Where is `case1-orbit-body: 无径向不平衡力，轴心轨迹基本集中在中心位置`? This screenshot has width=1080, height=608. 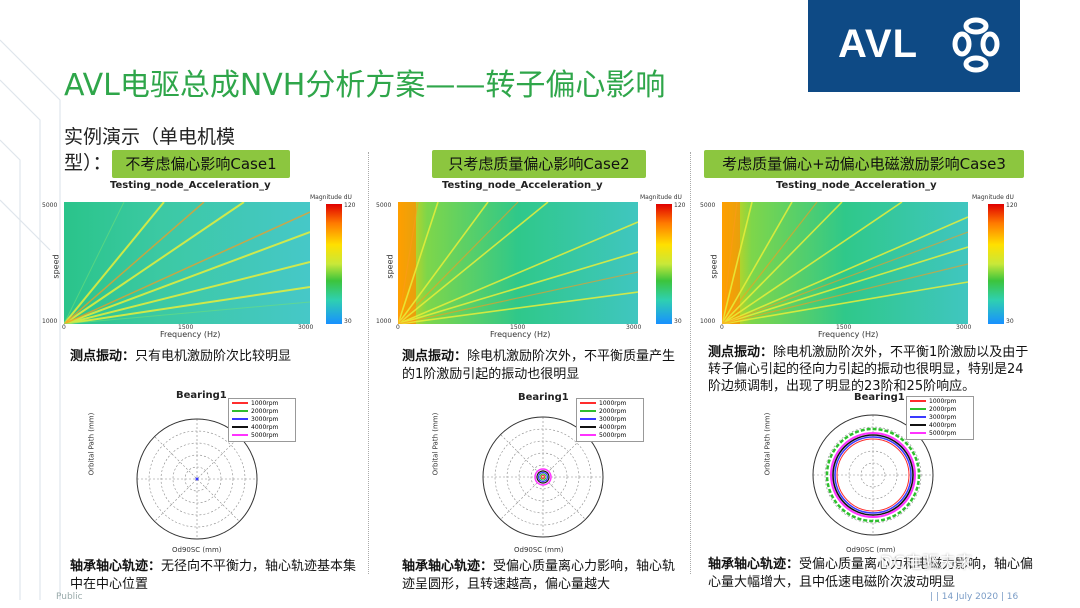 case1-orbit-body: 无径向不平衡力，轴心轨迹基本集中在中心位置 is located at coordinates (213, 575).